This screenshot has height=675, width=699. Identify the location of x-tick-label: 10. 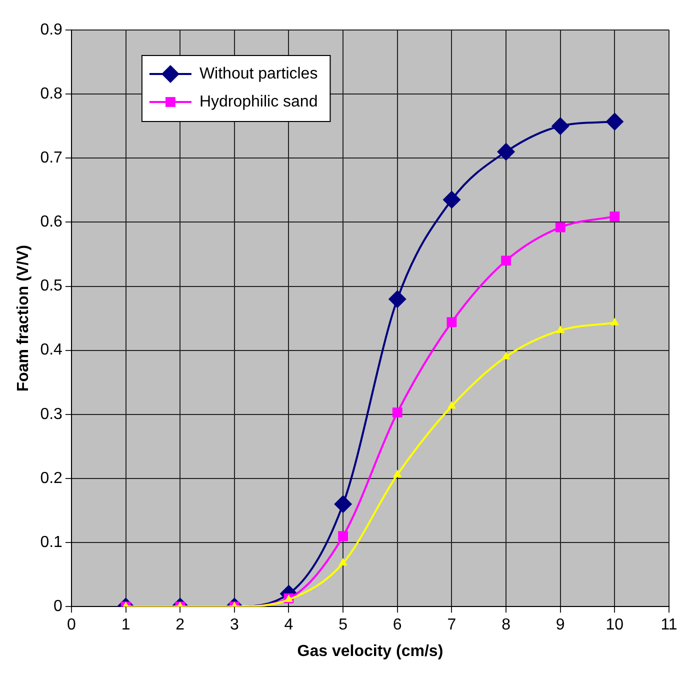
(615, 625).